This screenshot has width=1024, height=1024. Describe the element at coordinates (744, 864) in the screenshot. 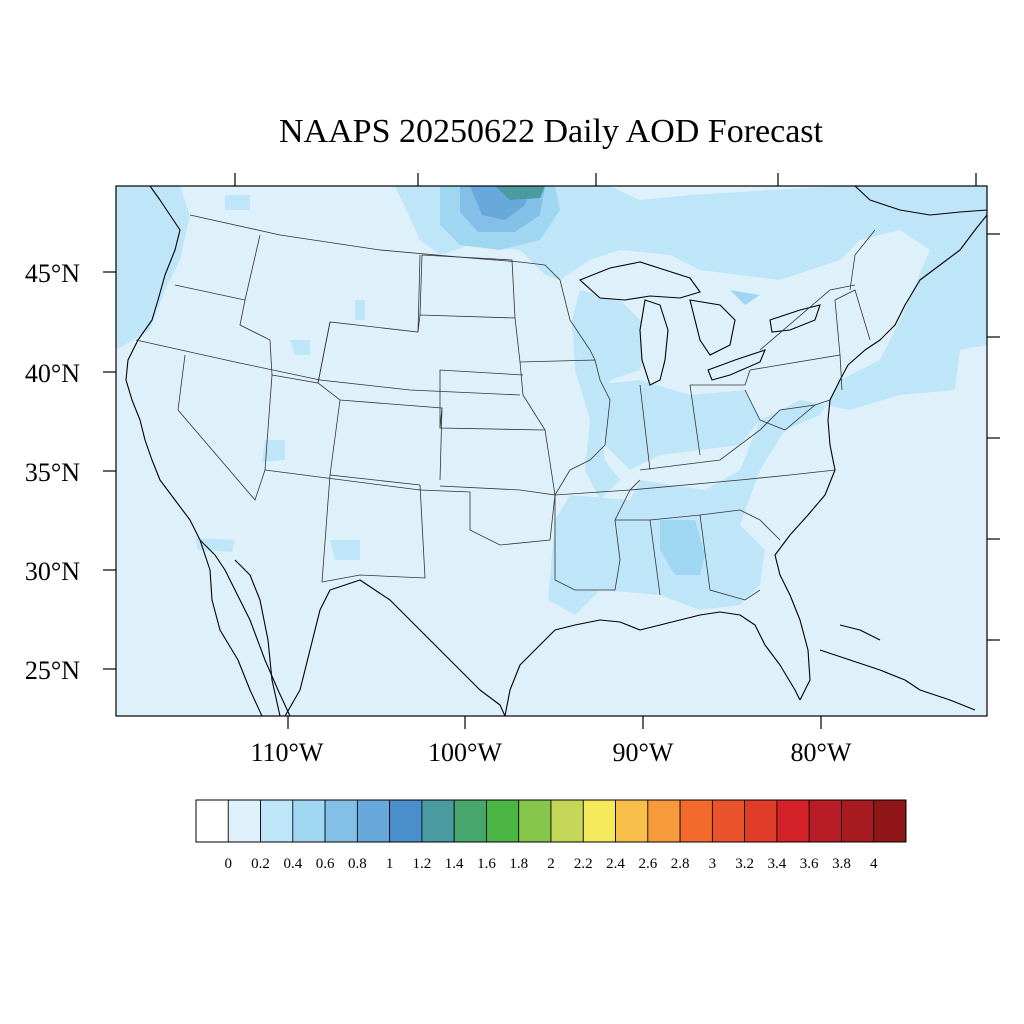

I see `colorbar-tick-label: 3.2` at that location.